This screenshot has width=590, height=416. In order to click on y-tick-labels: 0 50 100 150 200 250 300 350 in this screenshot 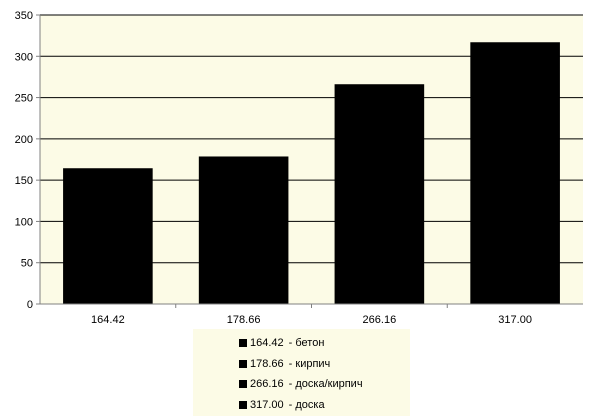, I will do `click(24, 160)`.